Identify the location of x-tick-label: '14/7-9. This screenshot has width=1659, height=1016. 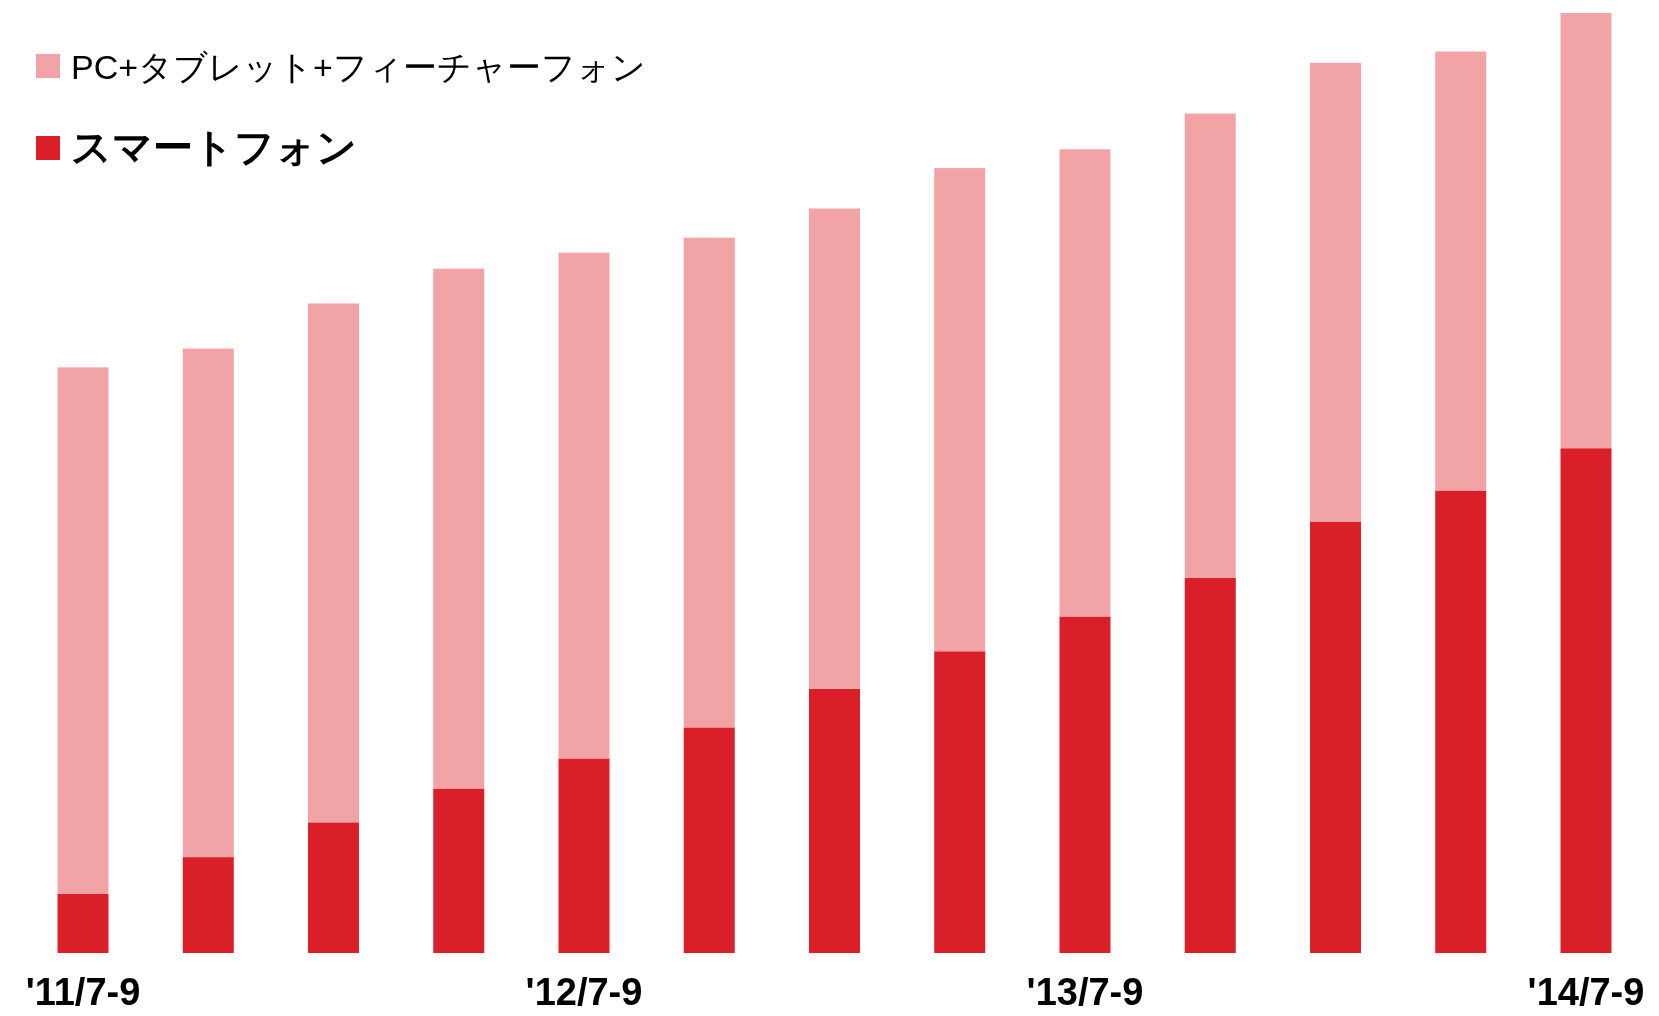
(1586, 992).